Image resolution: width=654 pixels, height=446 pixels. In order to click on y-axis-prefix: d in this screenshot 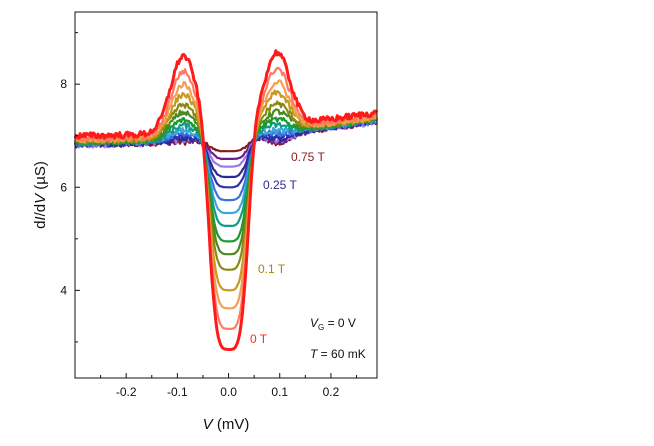, I will do `click(40, 225)`.